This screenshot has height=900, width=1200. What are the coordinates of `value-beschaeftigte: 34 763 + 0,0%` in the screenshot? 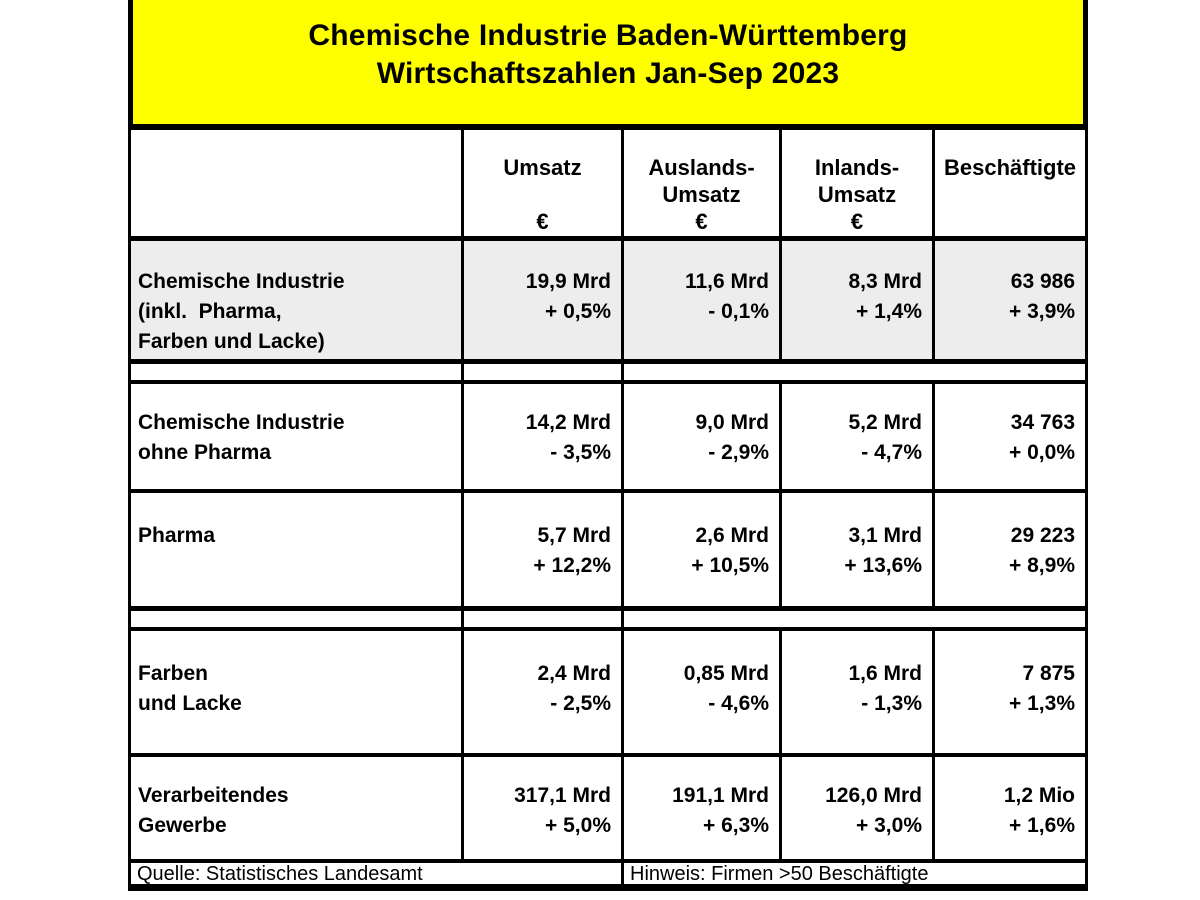 It's located at (1042, 437).